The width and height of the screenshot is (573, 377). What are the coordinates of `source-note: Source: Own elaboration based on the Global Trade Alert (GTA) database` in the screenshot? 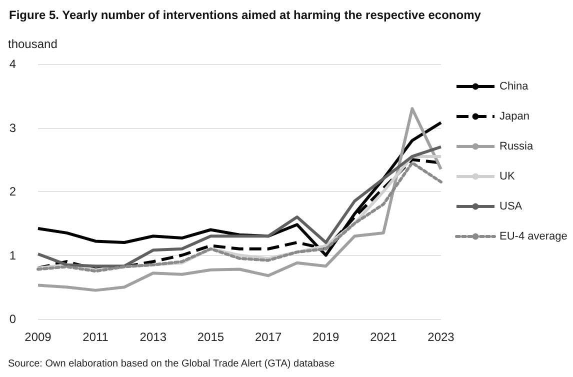 It's located at (172, 364).